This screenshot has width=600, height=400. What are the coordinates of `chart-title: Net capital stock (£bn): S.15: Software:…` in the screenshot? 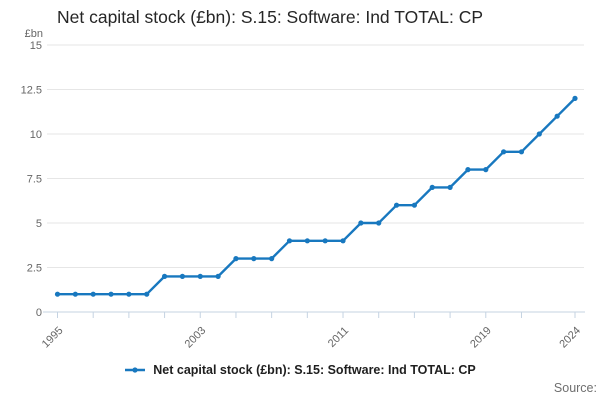 It's located at (270, 17).